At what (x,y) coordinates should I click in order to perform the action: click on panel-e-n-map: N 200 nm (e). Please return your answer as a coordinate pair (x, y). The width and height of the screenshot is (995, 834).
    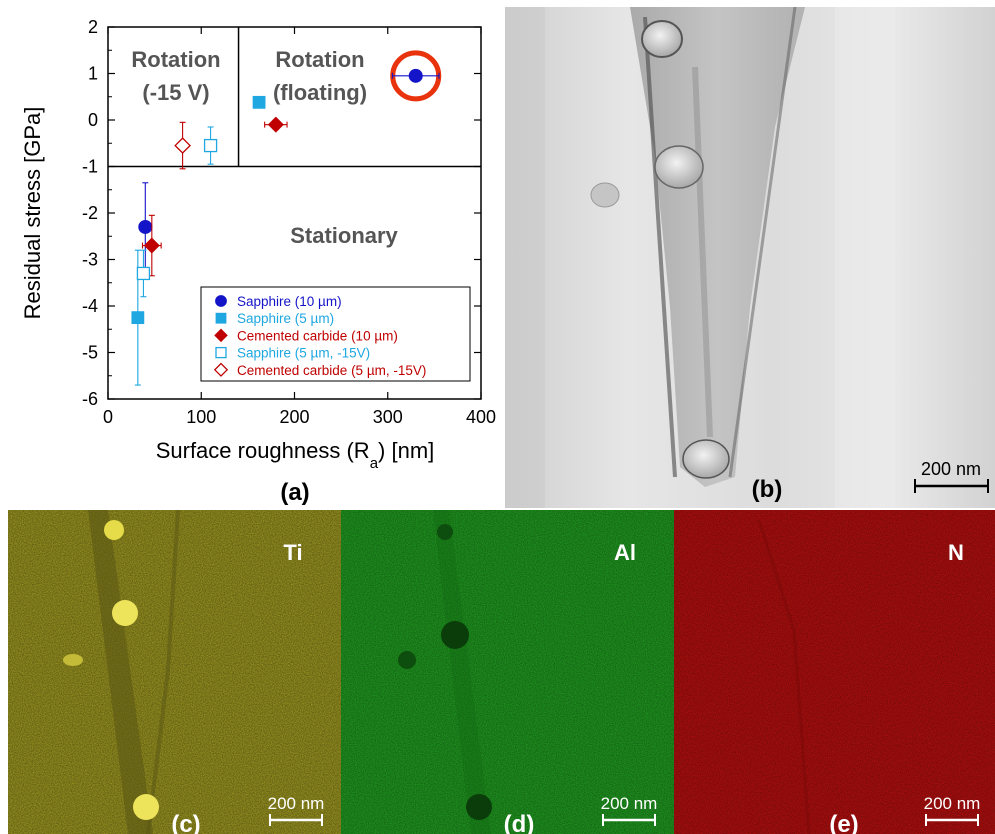
    Looking at the image, I should click on (834, 672).